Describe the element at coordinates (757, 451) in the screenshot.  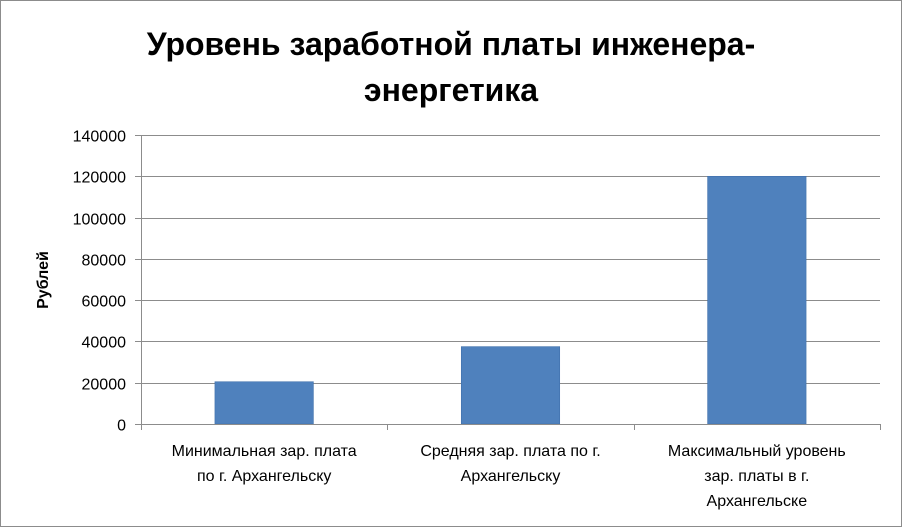
I see `x-category-label-line: Максимальный уровень` at that location.